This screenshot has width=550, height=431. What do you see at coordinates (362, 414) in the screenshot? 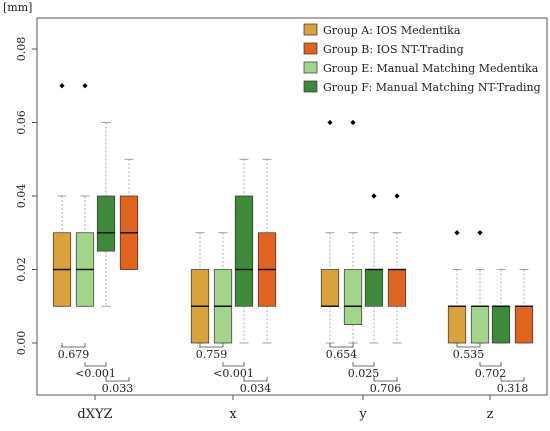
I see `x-category-label: y` at bounding box center [362, 414].